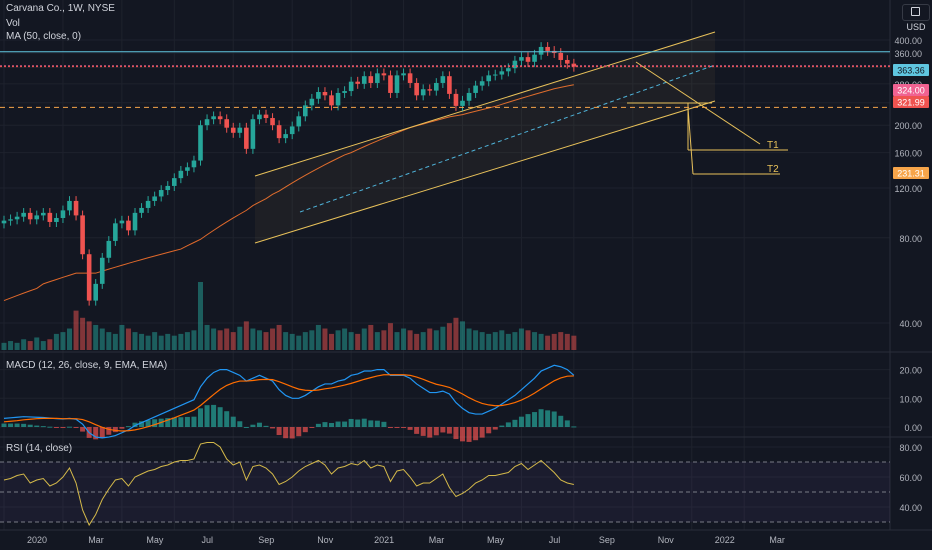 This screenshot has width=932, height=550. What do you see at coordinates (87, 365) in the screenshot?
I see `macd-legend: MACD (12, 26, close, 9, EMA, EMA)` at bounding box center [87, 365].